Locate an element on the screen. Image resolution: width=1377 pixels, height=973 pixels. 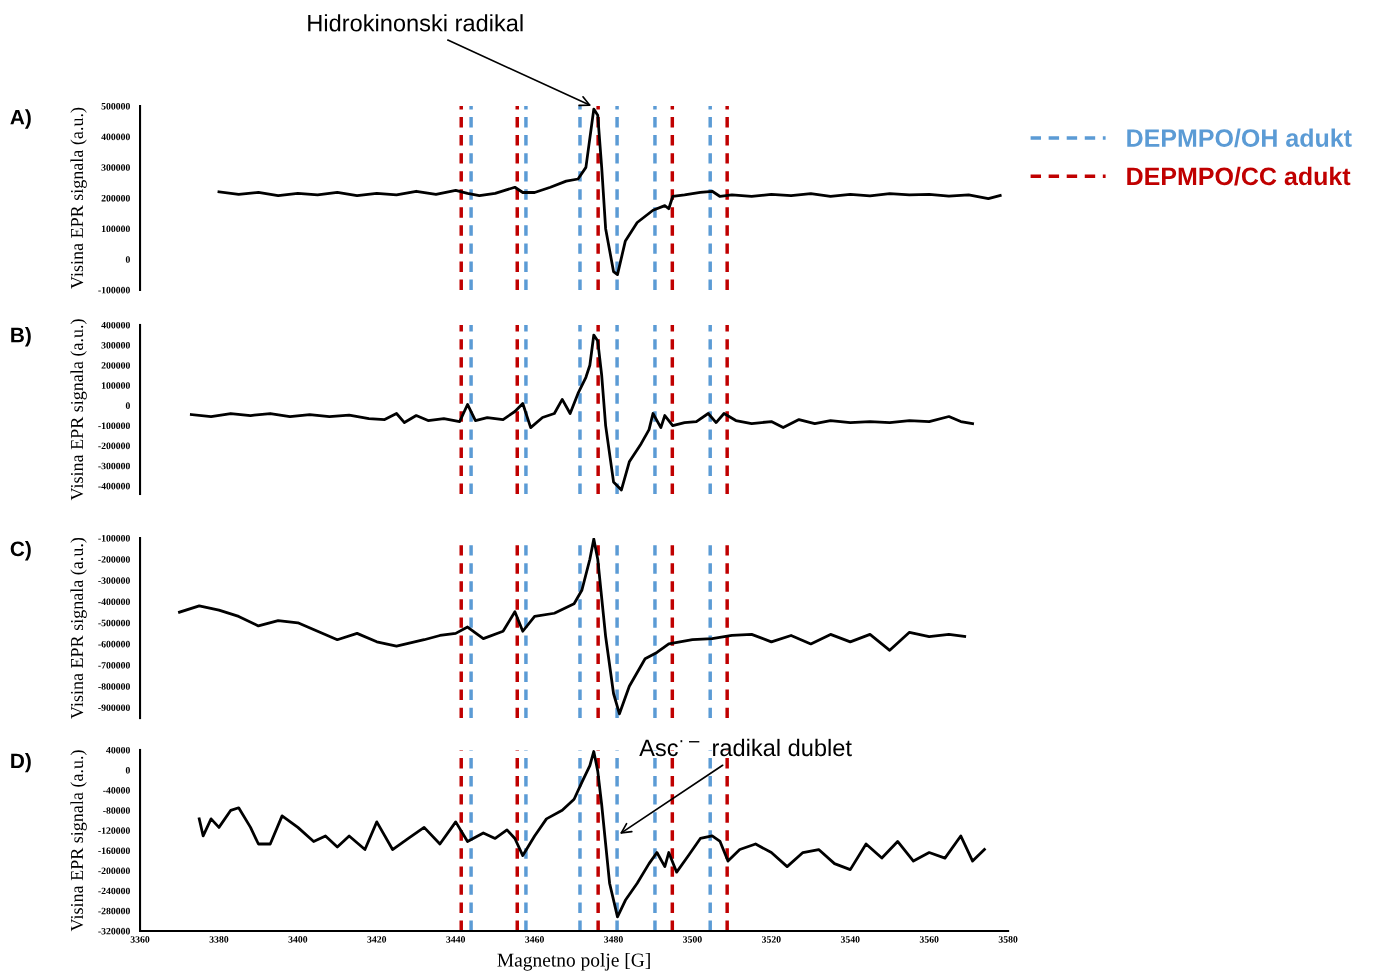
y-tick-label: -900000 is located at coordinates (114, 707).